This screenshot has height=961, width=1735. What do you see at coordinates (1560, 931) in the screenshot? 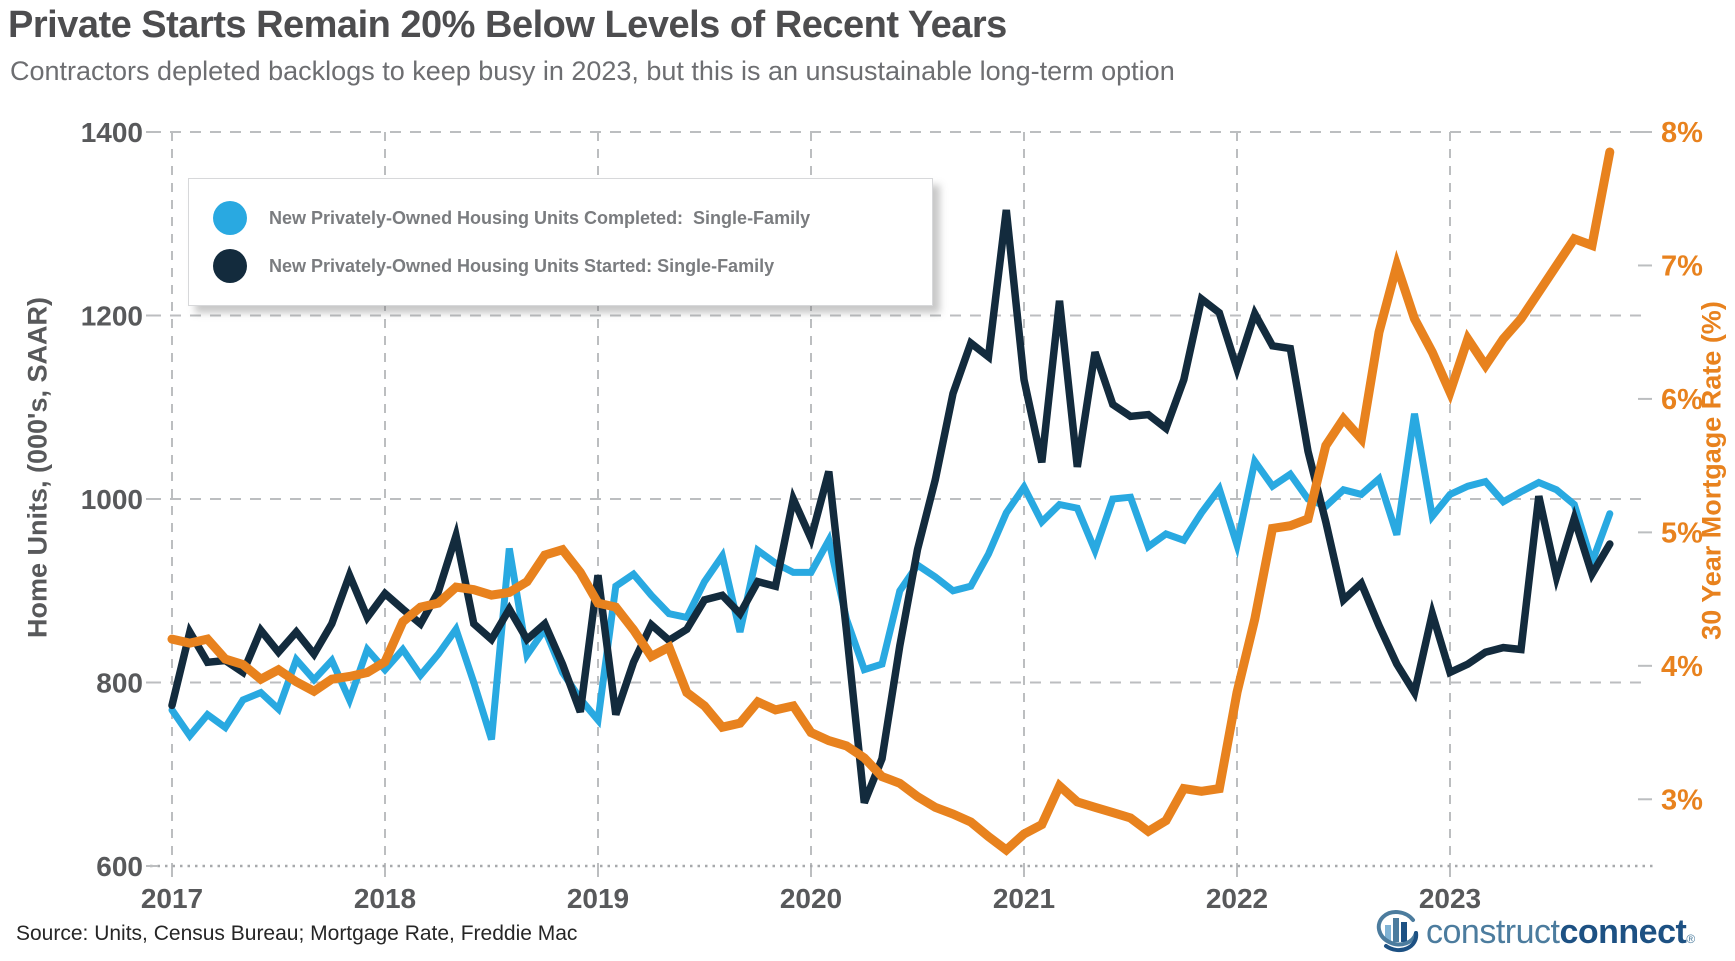
I see `constructconnect-logo-text: constructconnect®` at bounding box center [1560, 931].